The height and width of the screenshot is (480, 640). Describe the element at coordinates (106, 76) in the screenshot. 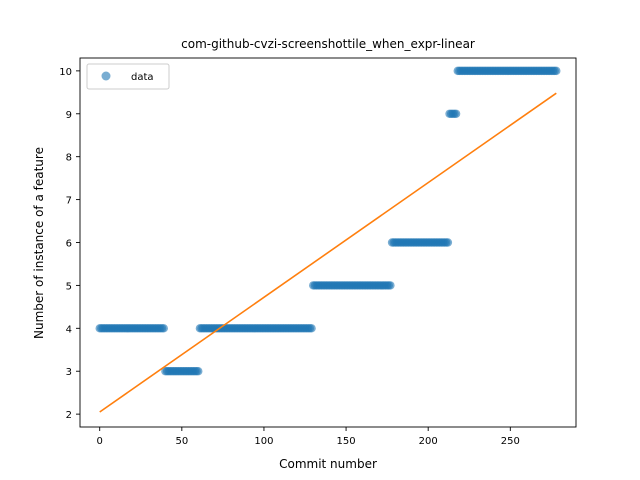

I see `legend-marker` at that location.